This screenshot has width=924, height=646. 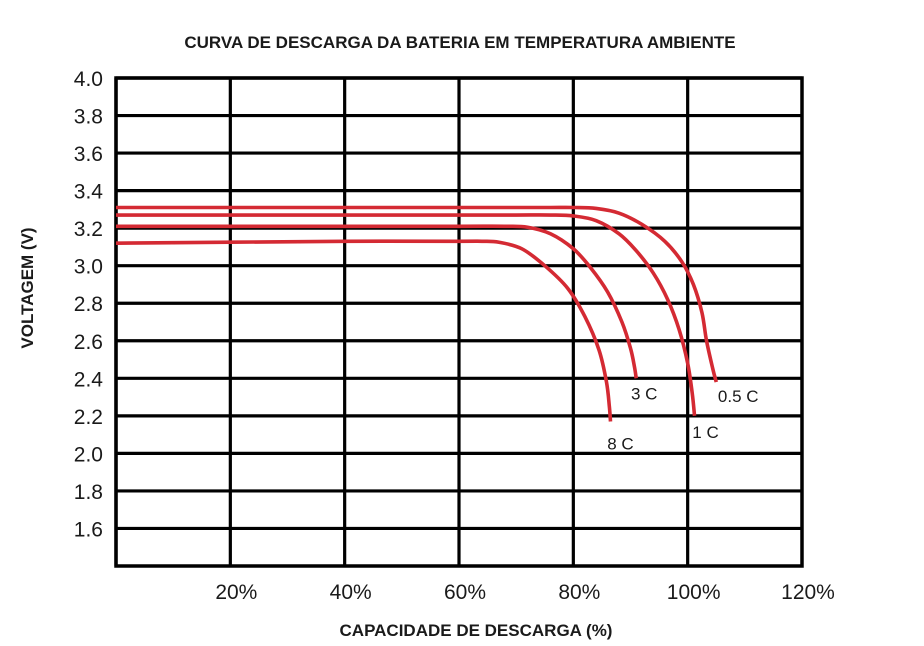 I want to click on y-tick-label: 3.2, so click(x=88, y=229).